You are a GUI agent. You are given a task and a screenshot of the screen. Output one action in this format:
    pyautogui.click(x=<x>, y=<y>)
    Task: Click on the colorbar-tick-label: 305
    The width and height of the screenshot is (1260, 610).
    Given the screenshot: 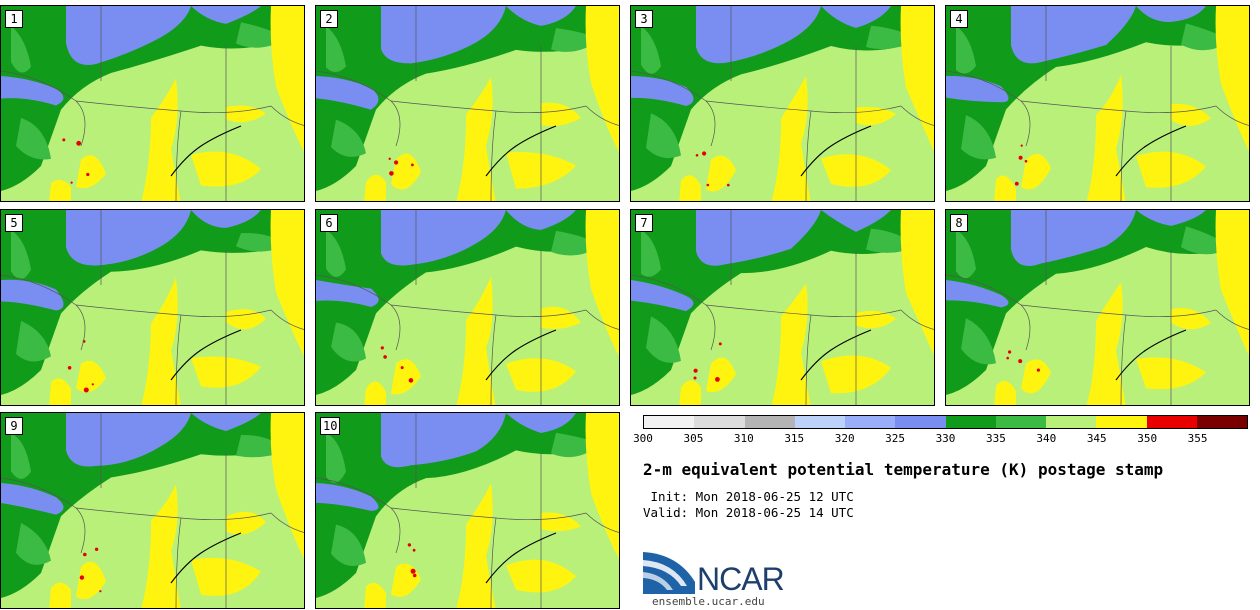 What is the action you would take?
    pyautogui.click(x=693, y=438)
    